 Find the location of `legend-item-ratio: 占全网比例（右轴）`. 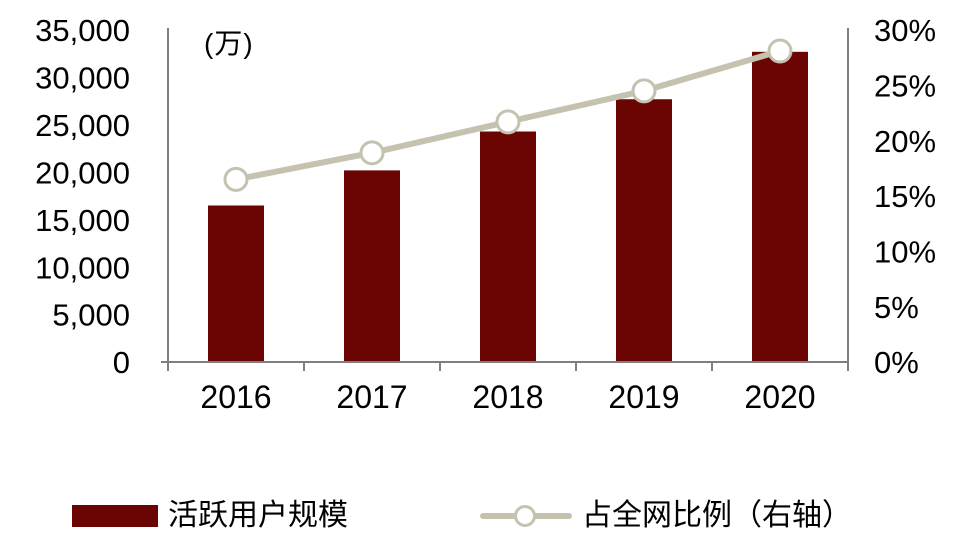

legend-item-ratio: 占全网比例（右轴） is located at coordinates (666, 516).